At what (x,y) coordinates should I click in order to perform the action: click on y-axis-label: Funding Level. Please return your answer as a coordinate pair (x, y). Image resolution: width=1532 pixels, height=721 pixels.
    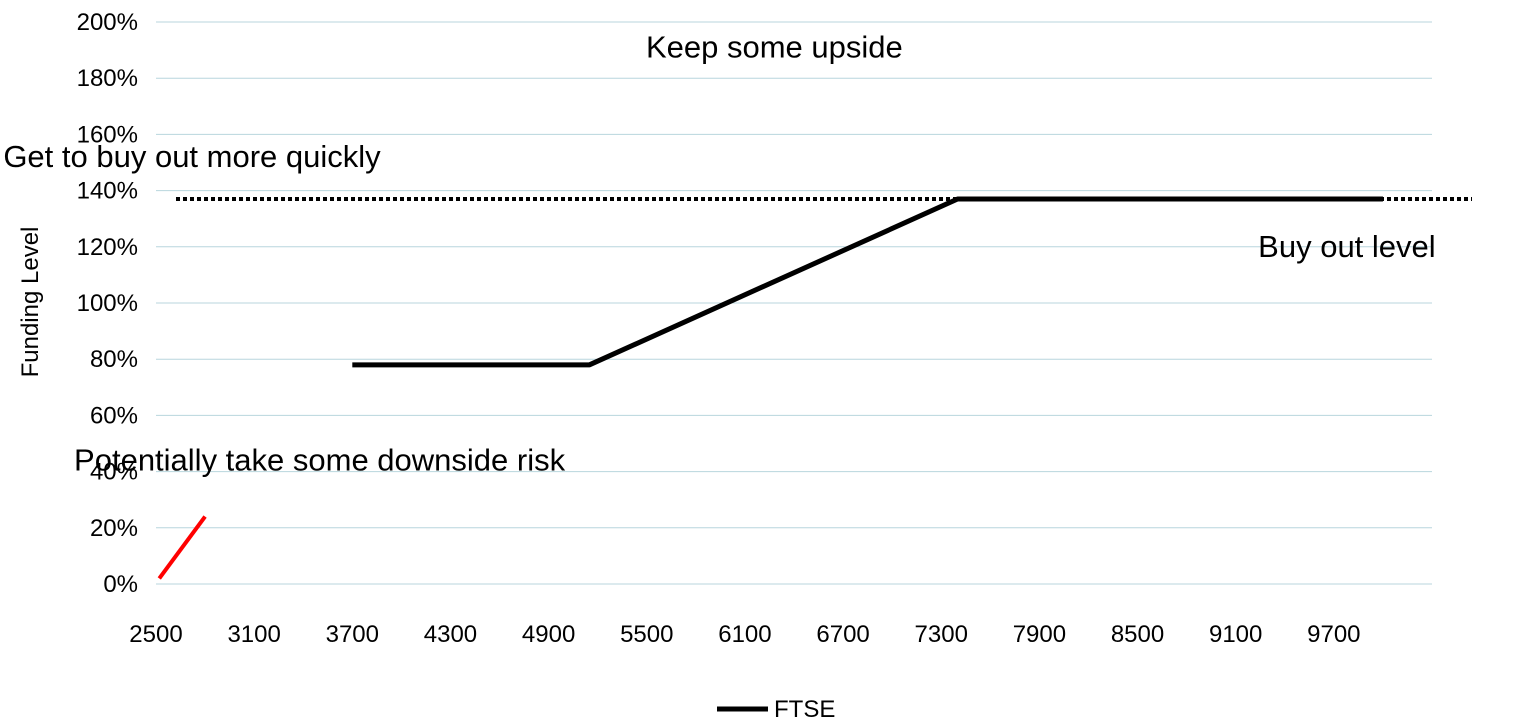
    Looking at the image, I should click on (30, 302).